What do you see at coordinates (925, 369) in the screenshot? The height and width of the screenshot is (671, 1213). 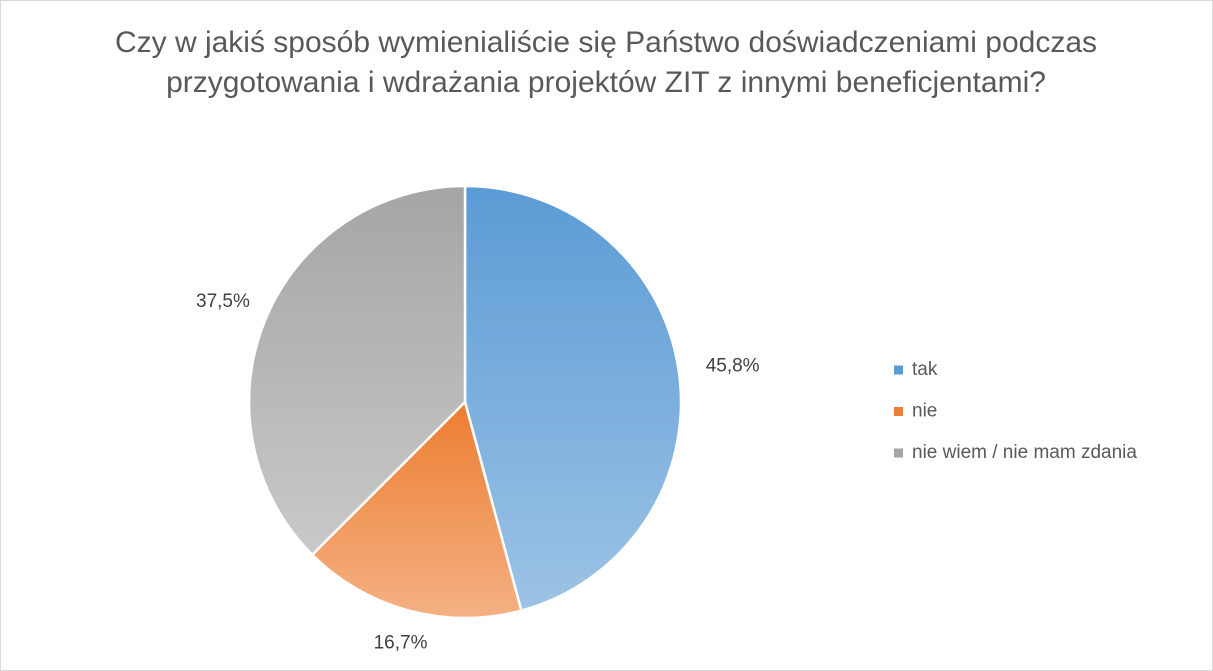 I see `legend-label: tak` at bounding box center [925, 369].